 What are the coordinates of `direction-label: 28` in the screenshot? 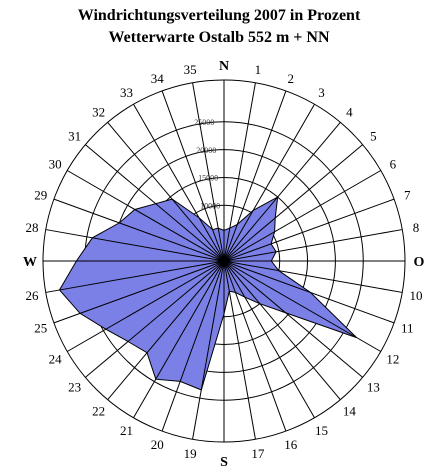 It's located at (31, 227).